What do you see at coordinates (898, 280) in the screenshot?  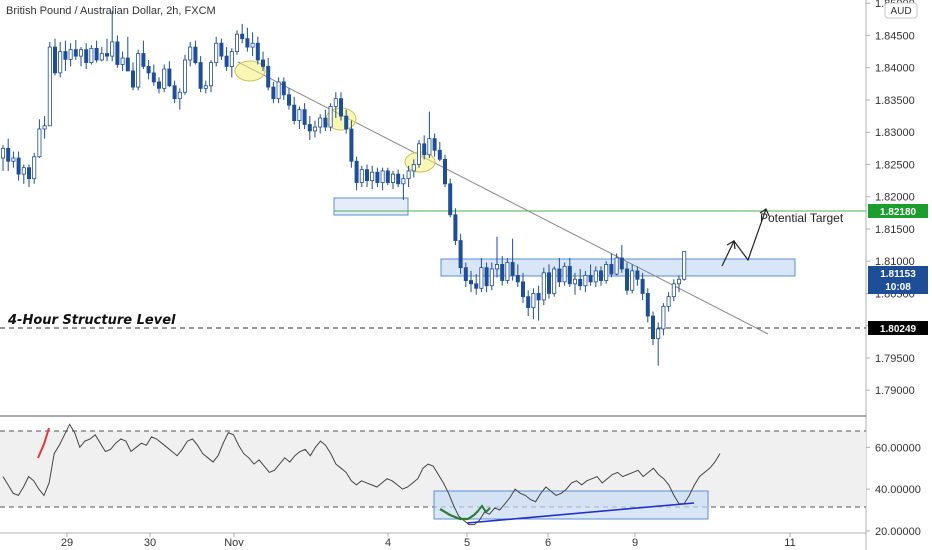 I see `price-tag-current: 1.81153 10:08` at bounding box center [898, 280].